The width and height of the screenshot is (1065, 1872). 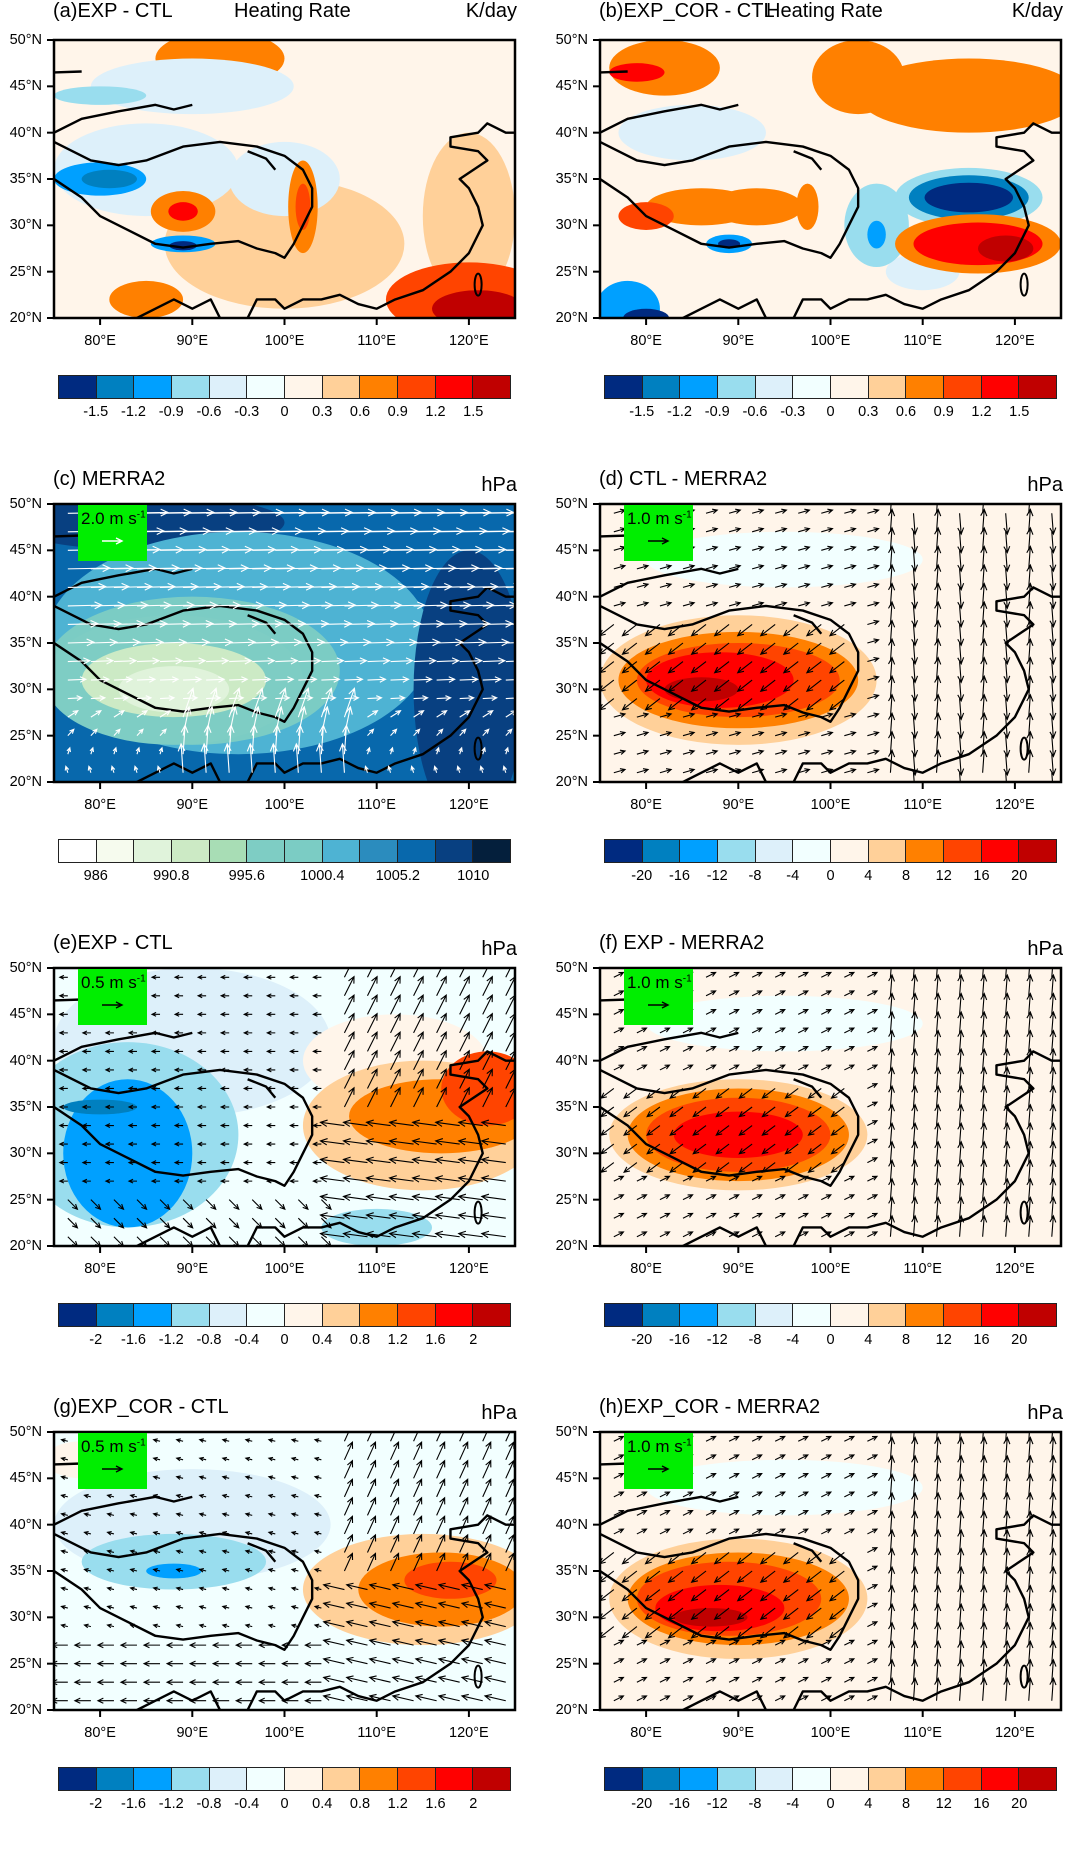 What do you see at coordinates (25, 643) in the screenshot?
I see `lat-tick-label: 35°N` at bounding box center [25, 643].